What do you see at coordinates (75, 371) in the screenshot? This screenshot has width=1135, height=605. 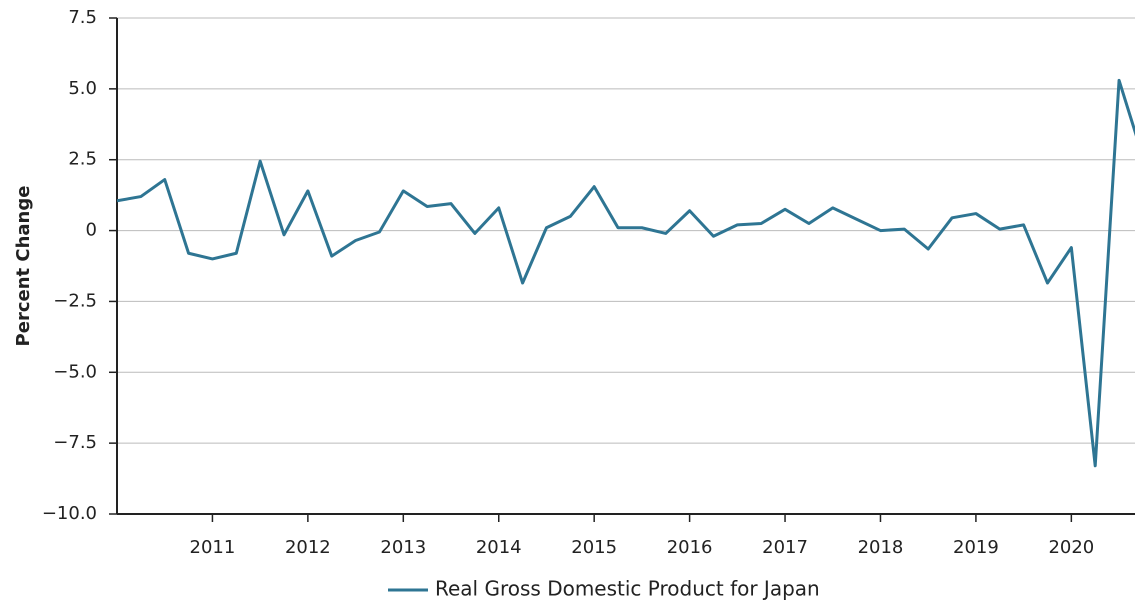 I see `y-tick-label: −5.0` at bounding box center [75, 371].